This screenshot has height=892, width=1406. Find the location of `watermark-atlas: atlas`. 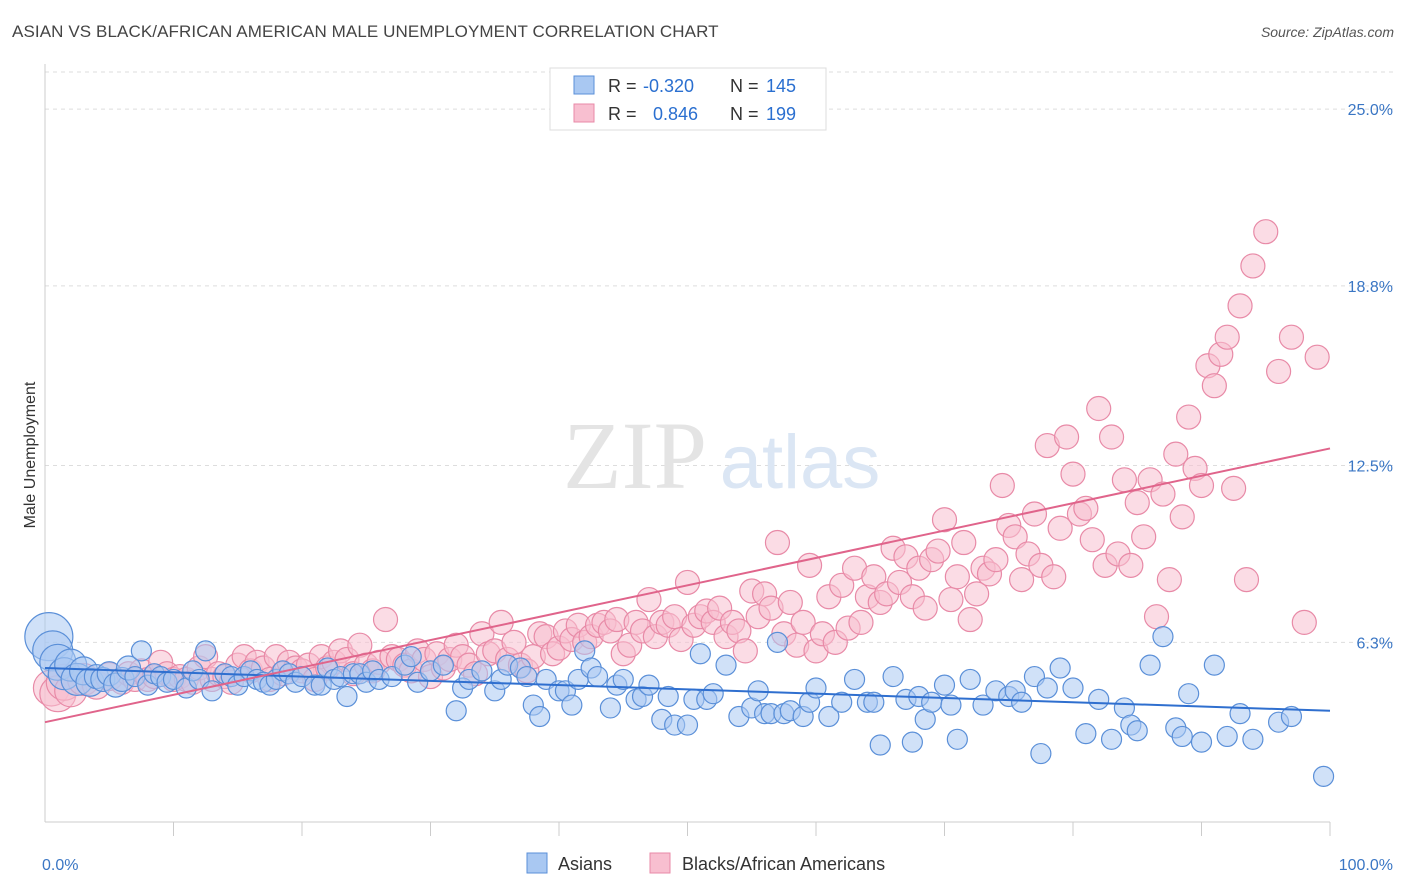

watermark-atlas: atlas is located at coordinates (800, 462).